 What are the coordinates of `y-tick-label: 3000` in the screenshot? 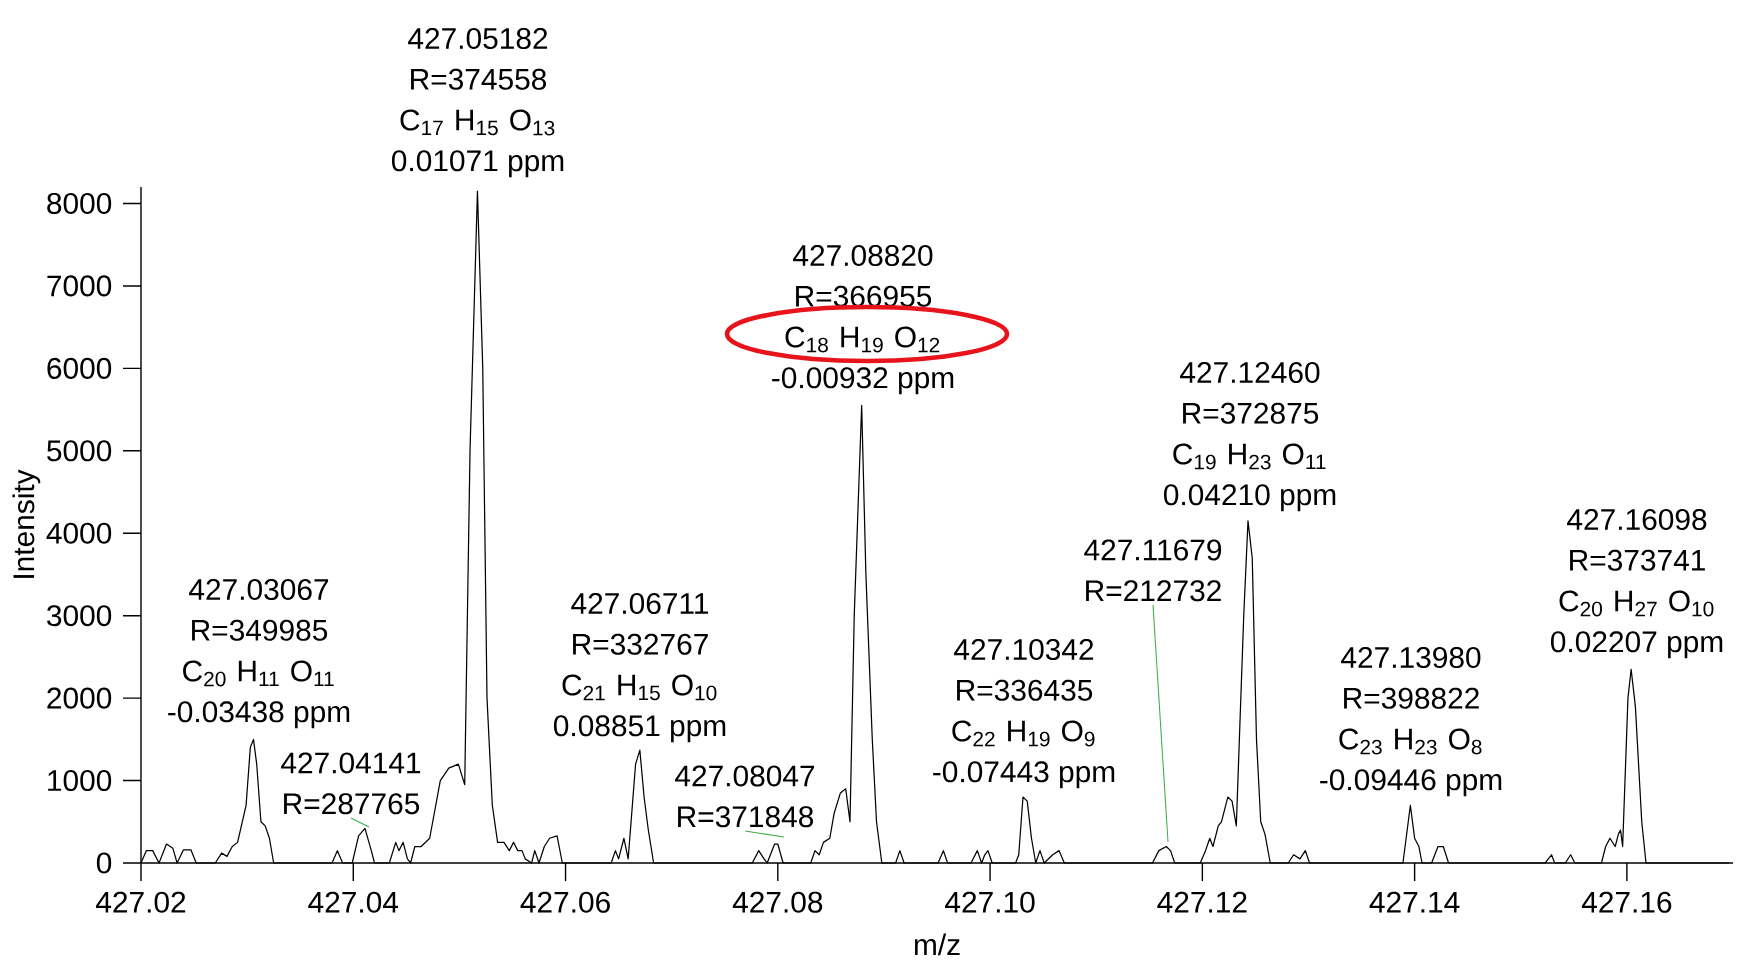 It's located at (79, 616).